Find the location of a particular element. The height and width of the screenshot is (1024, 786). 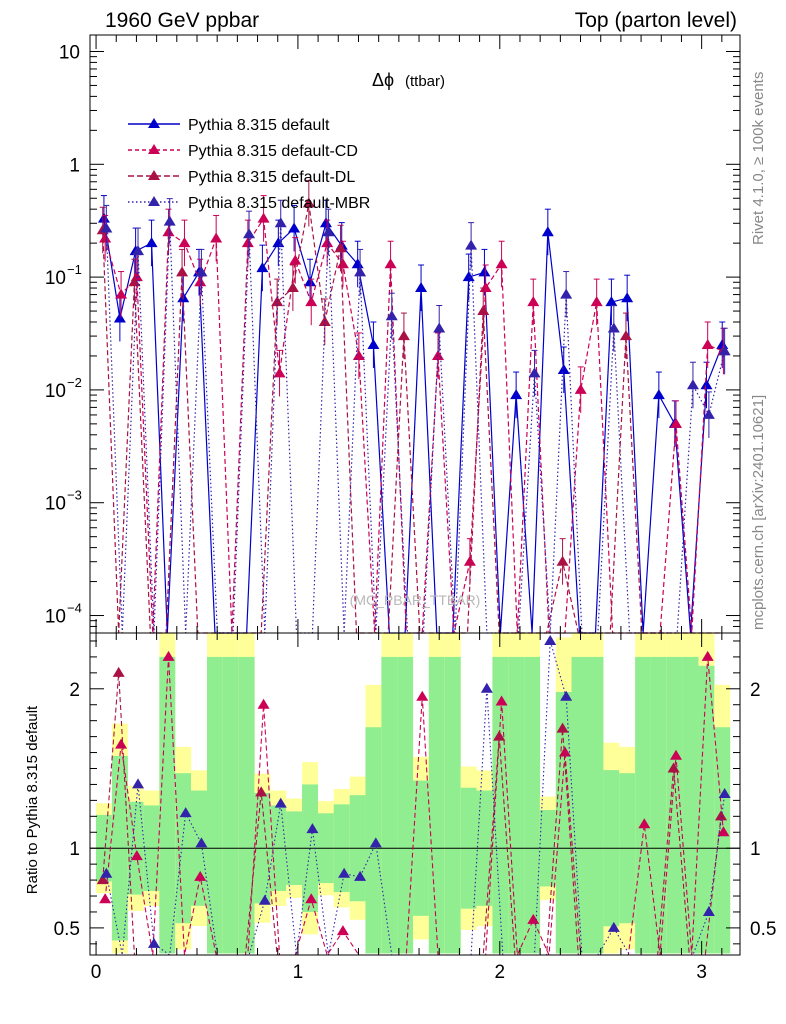

ratio-ylabel: Ratio to Pythia 8.315 default is located at coordinates (32, 799).